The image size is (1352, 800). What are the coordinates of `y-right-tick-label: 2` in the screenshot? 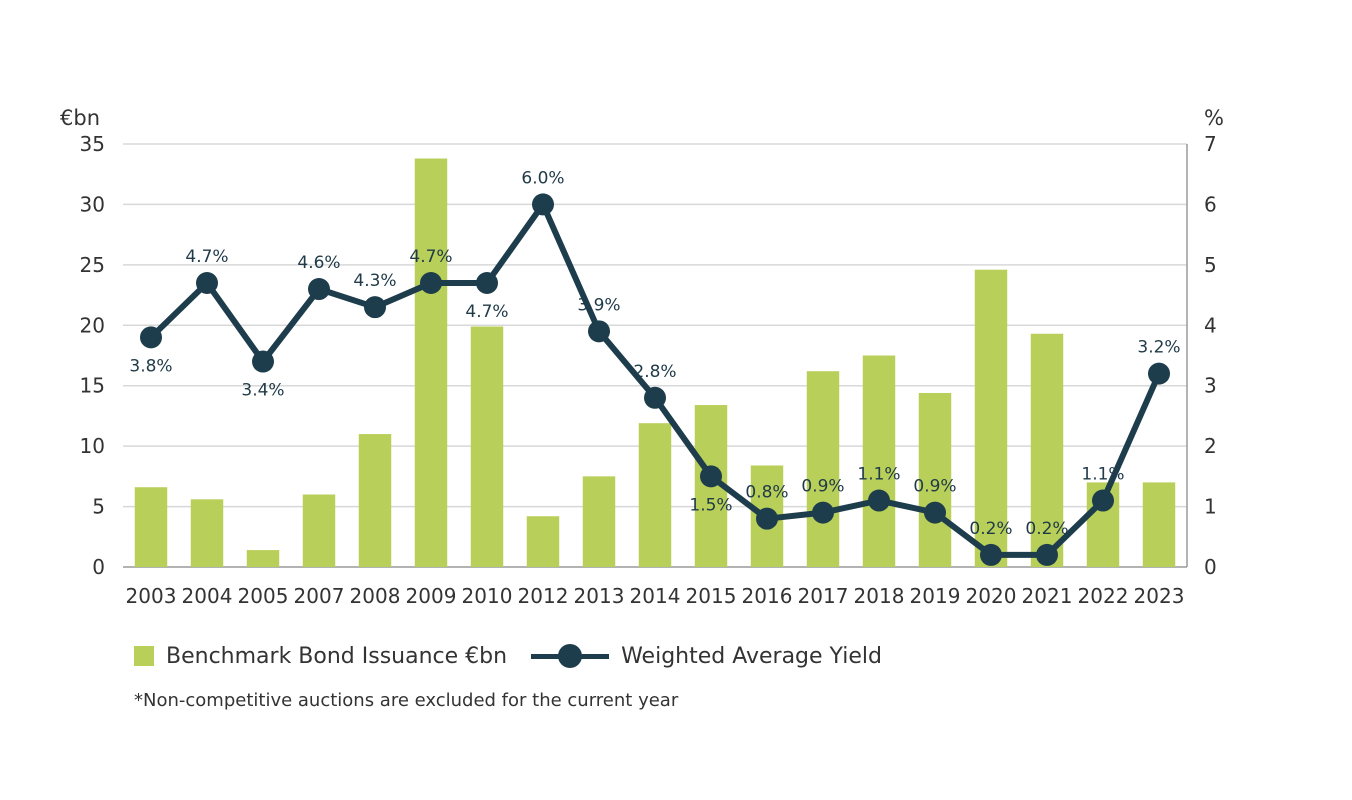 It's located at (1210, 446).